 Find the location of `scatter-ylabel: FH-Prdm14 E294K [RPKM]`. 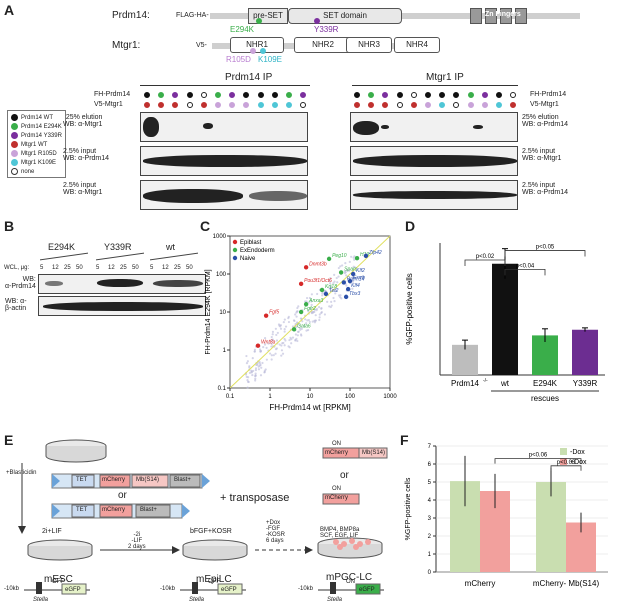

scatter-ylabel: FH-Prdm14 E294K [RPKM] is located at coordinates (208, 311).